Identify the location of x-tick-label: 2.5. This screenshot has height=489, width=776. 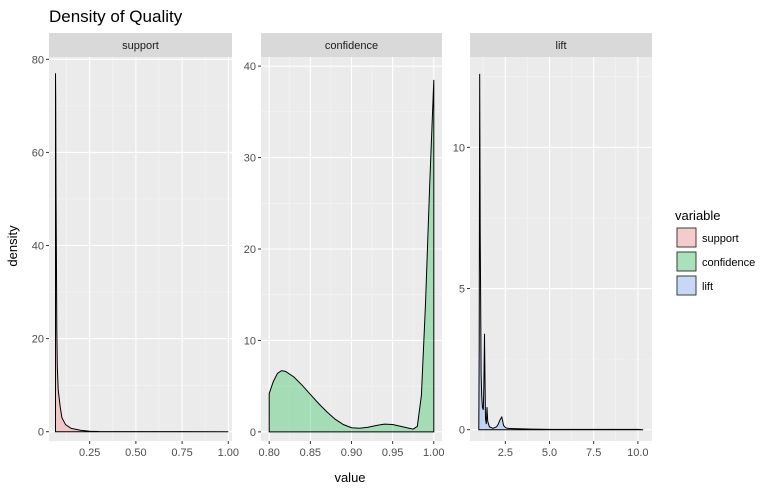
(505, 453).